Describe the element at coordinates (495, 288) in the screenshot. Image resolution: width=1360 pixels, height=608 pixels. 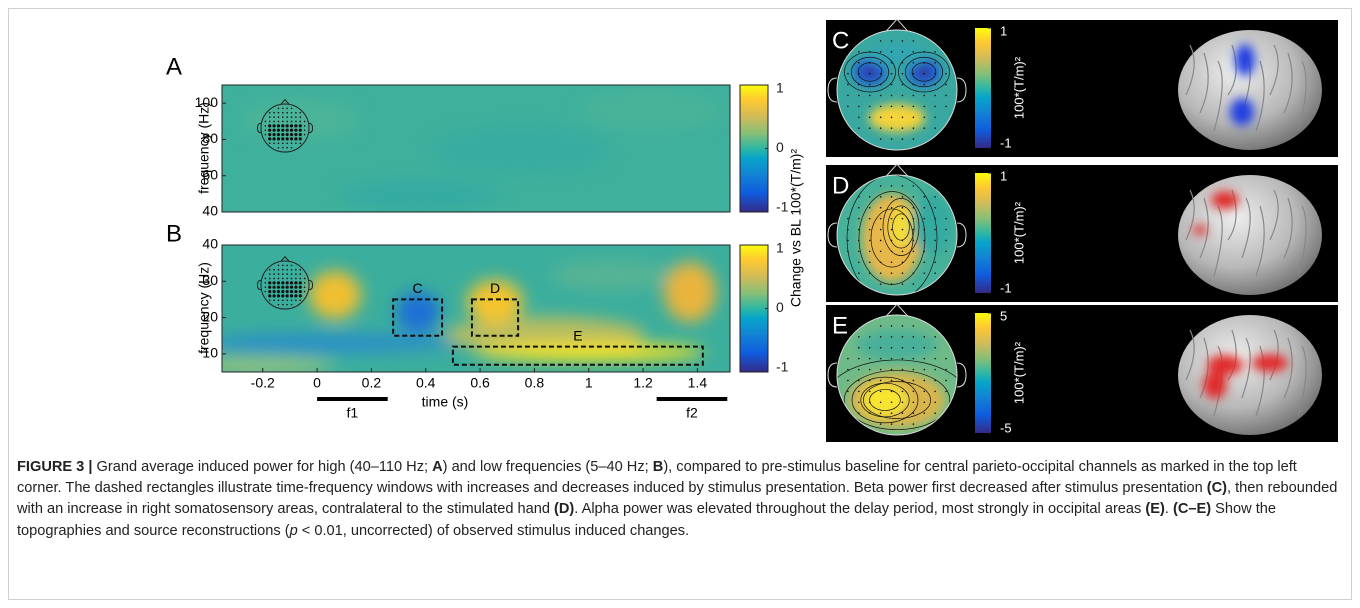
I see `window-label: D` at that location.